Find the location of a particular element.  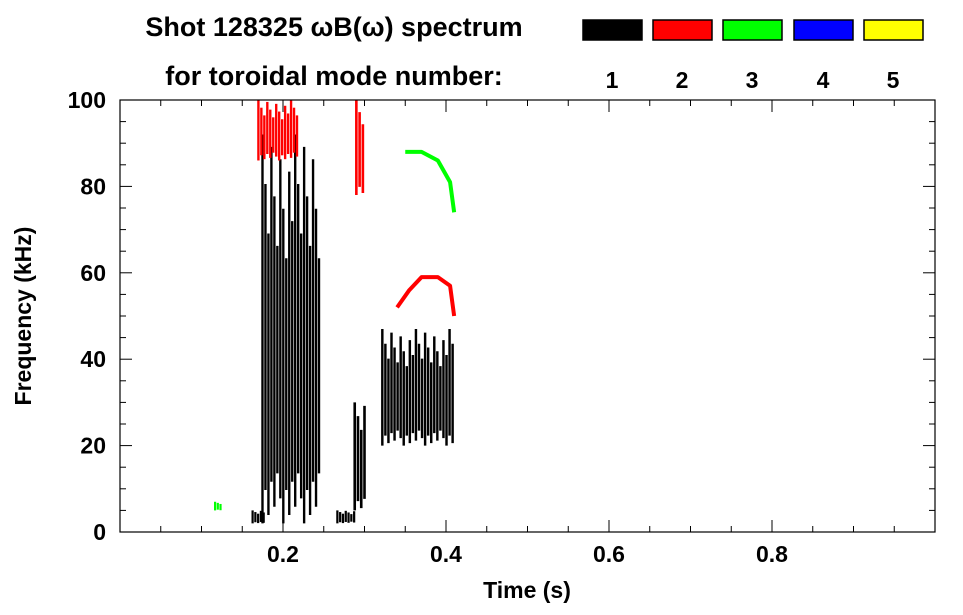

mode-3-region is located at coordinates (217, 506).